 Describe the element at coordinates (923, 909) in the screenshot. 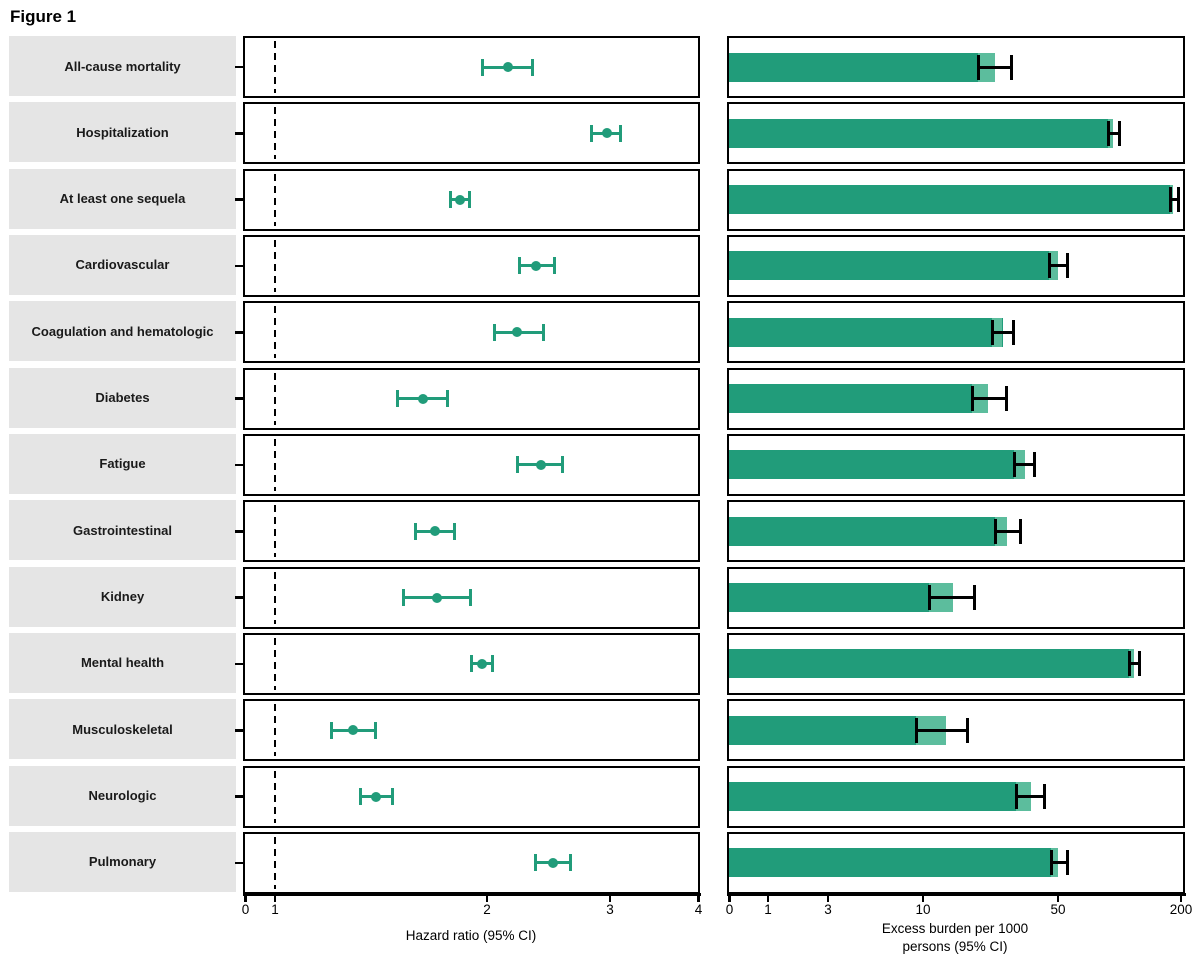

I see `right-axis-tick-label-10: 10` at that location.